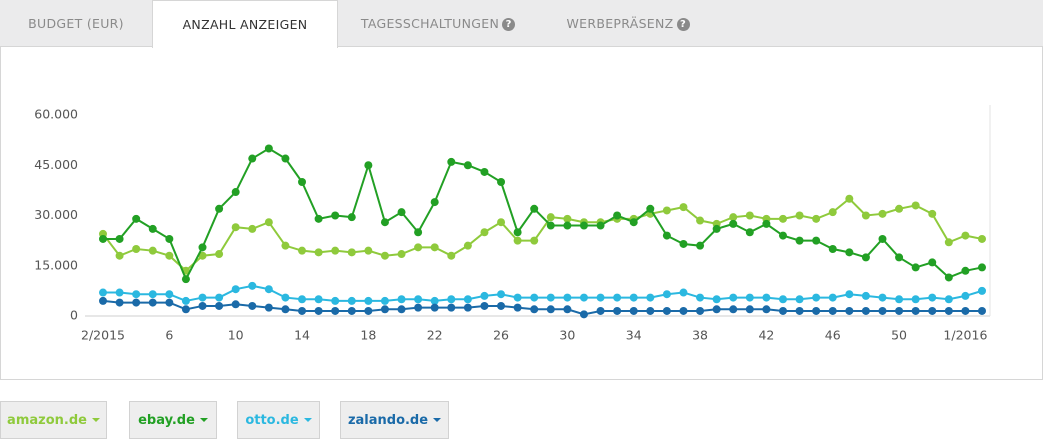 This screenshot has height=440, width=1043. What do you see at coordinates (169, 335) in the screenshot?
I see `x-tick-label: 6` at bounding box center [169, 335].